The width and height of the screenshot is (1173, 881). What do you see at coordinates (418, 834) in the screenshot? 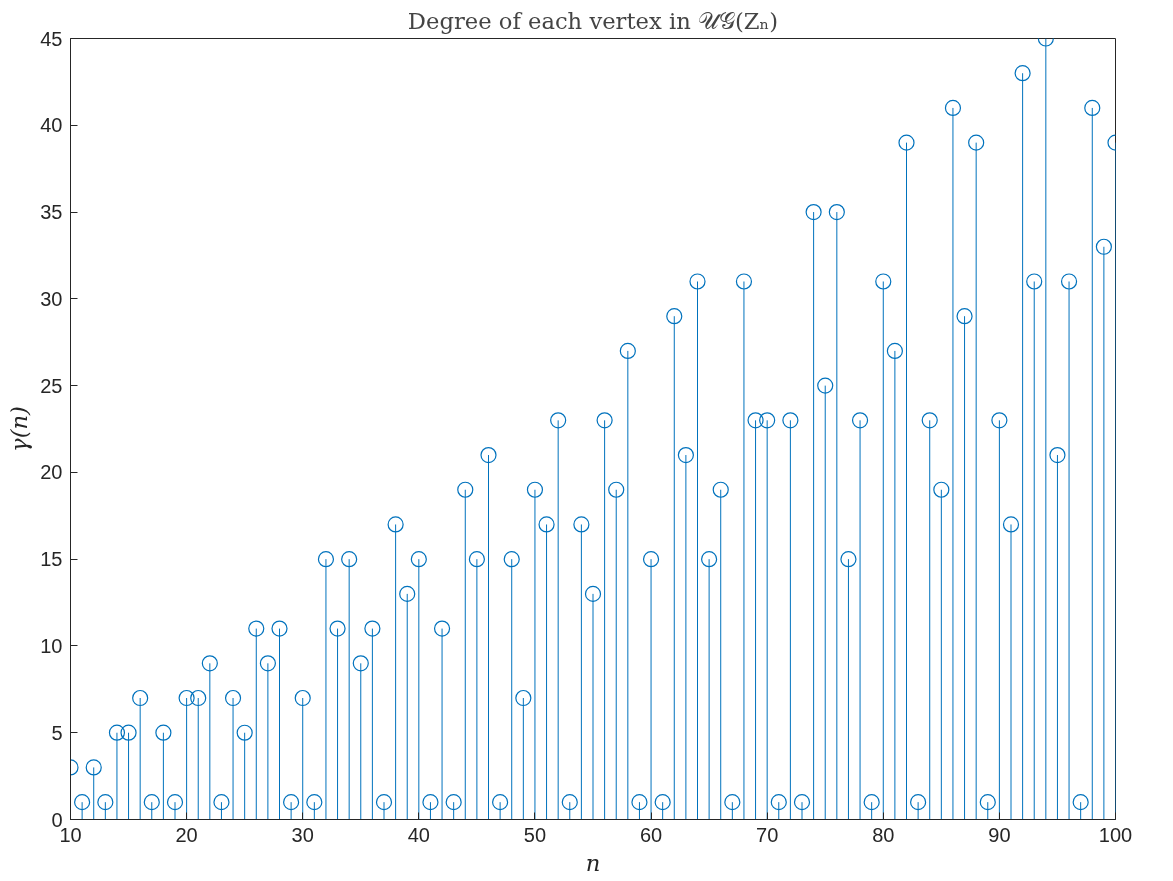
I see `x-tick-label: 40` at bounding box center [418, 834].